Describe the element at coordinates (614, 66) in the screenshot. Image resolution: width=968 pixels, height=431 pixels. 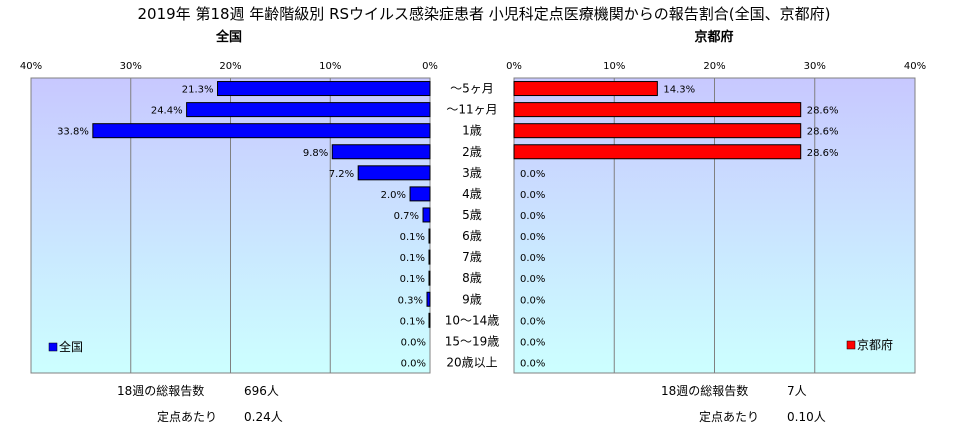
I see `right-x-tick-label: 10%` at that location.